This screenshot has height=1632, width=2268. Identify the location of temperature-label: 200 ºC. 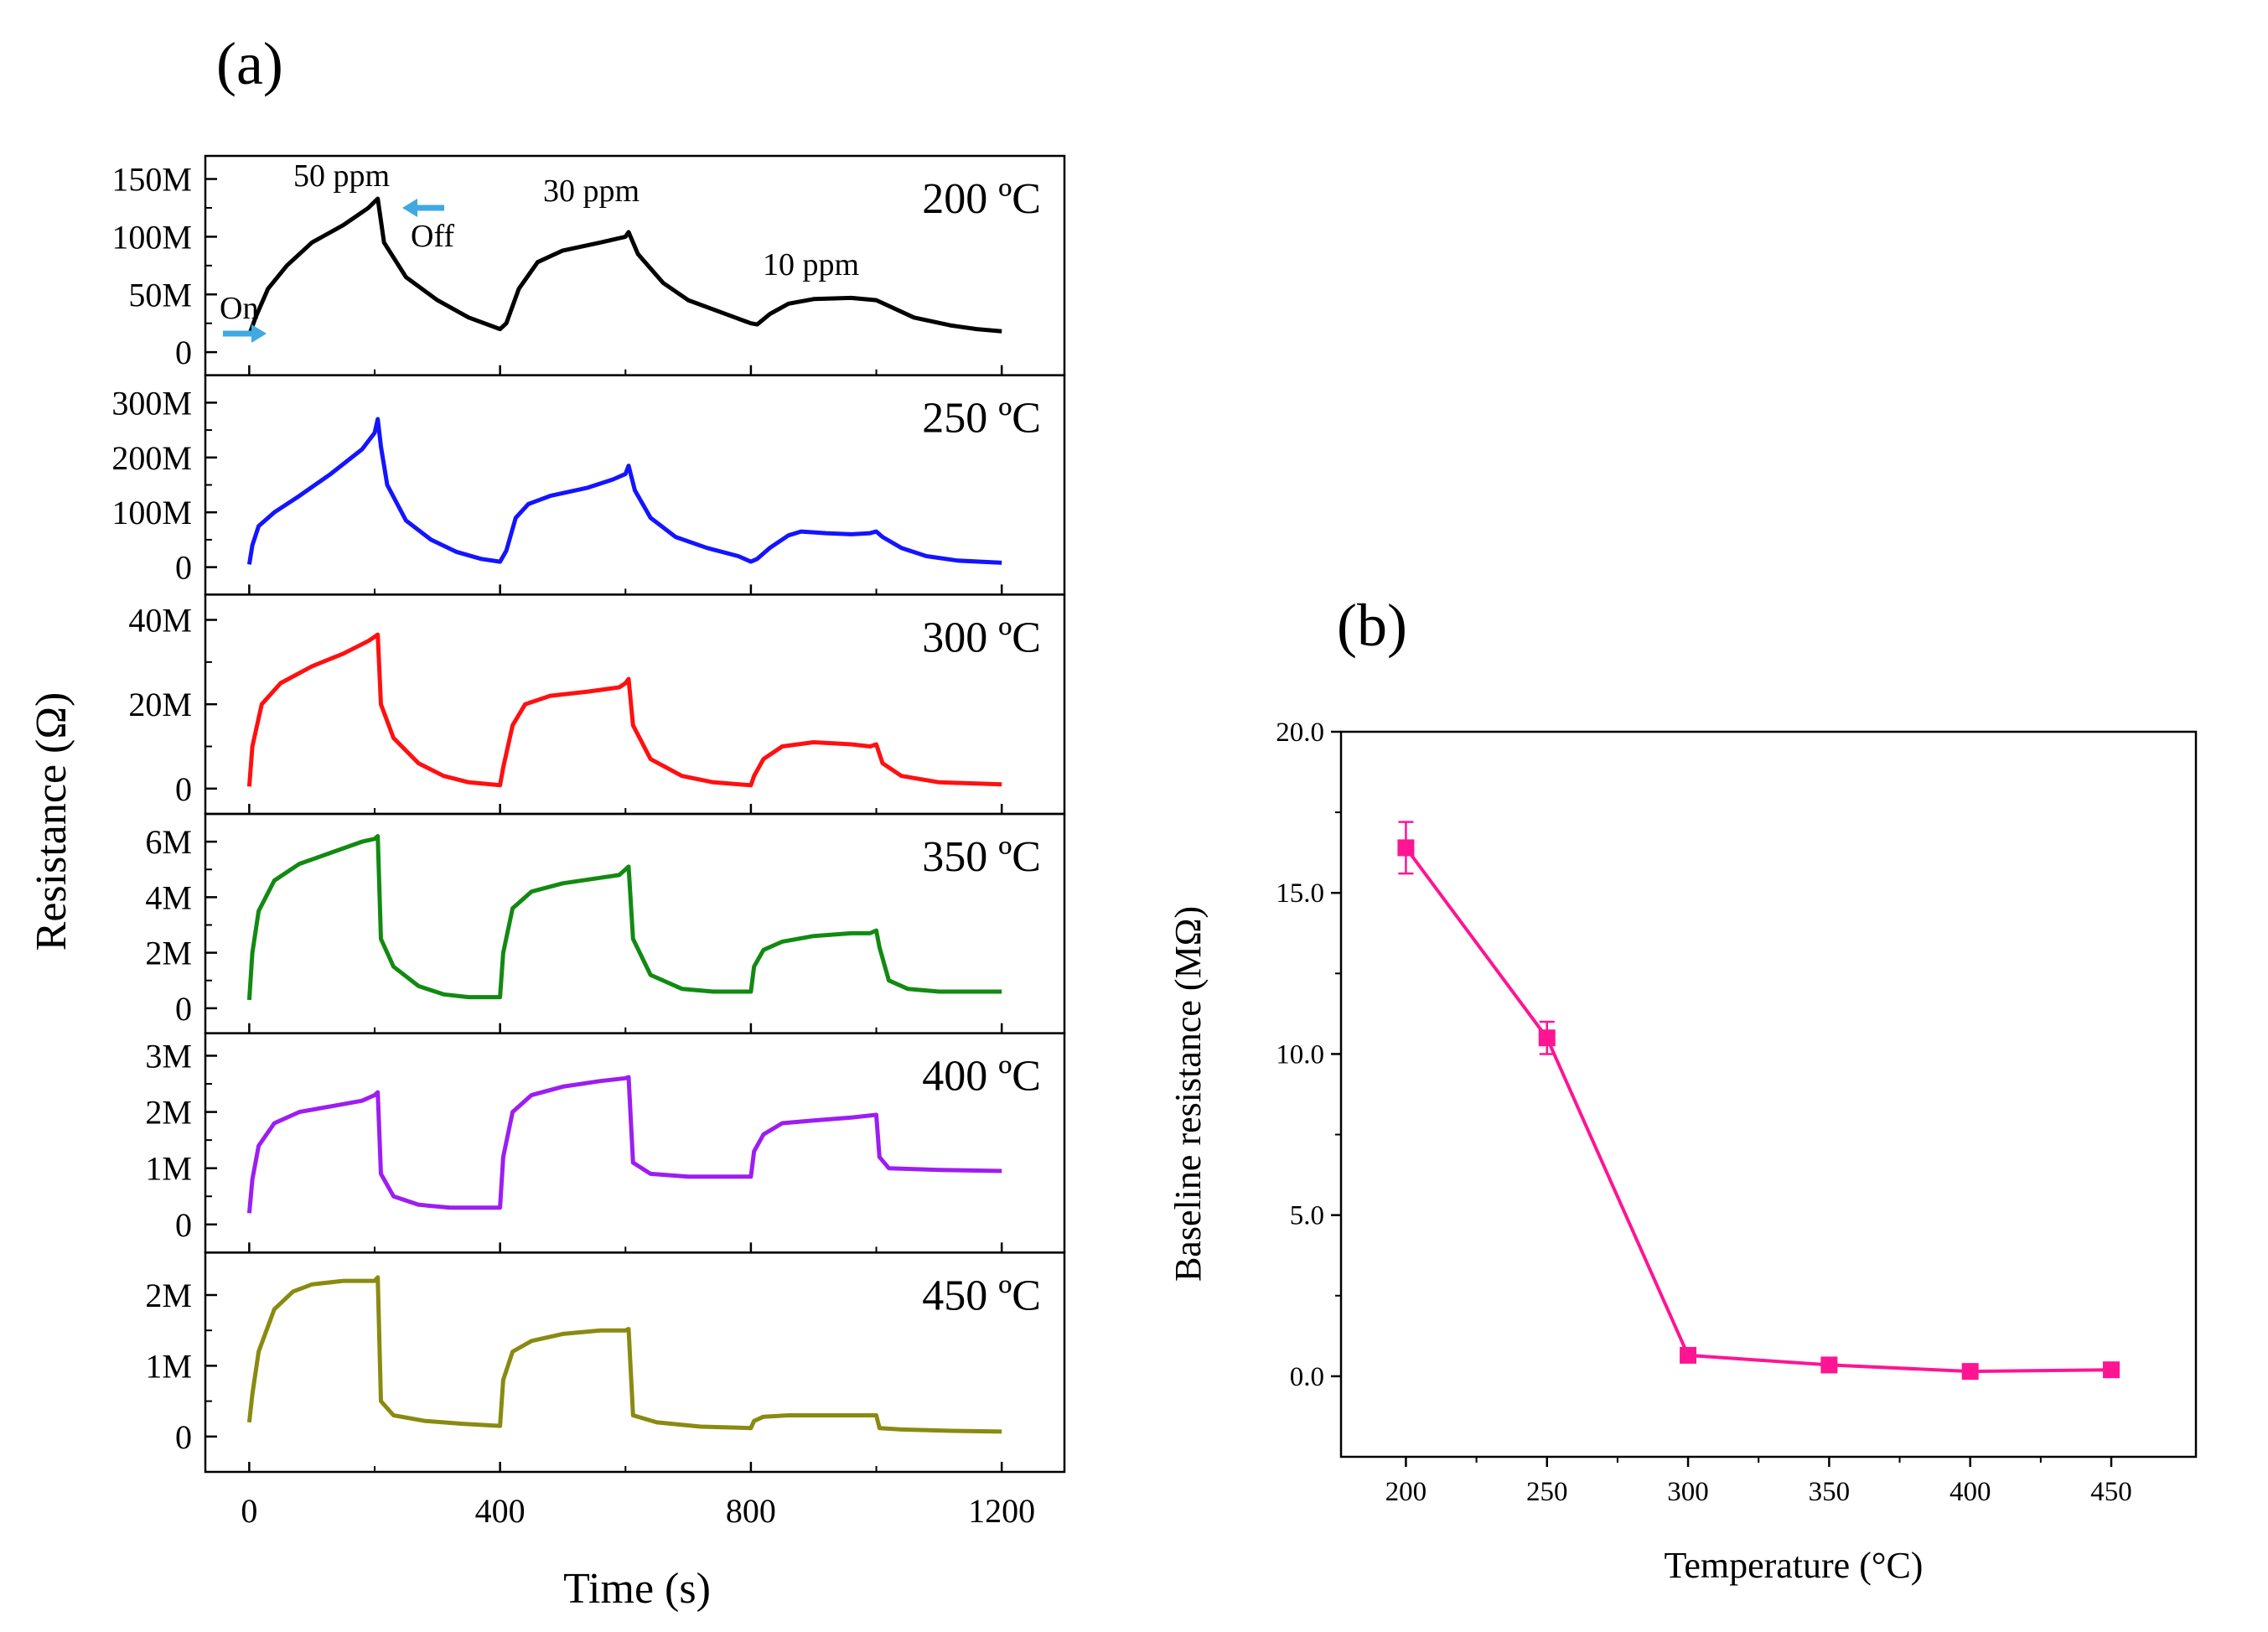
(981, 199).